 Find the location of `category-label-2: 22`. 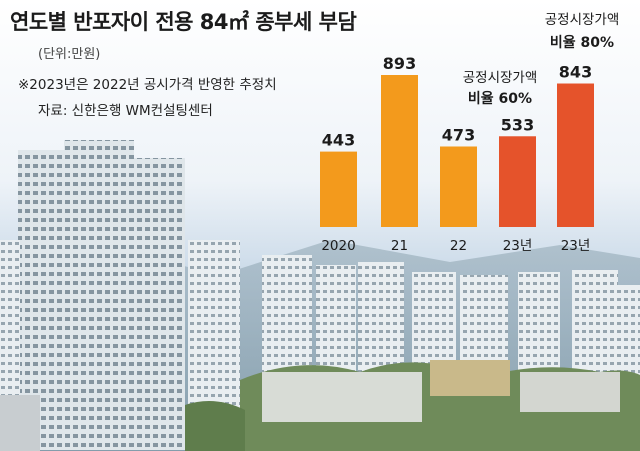

category-label-2: 22 is located at coordinates (458, 246).